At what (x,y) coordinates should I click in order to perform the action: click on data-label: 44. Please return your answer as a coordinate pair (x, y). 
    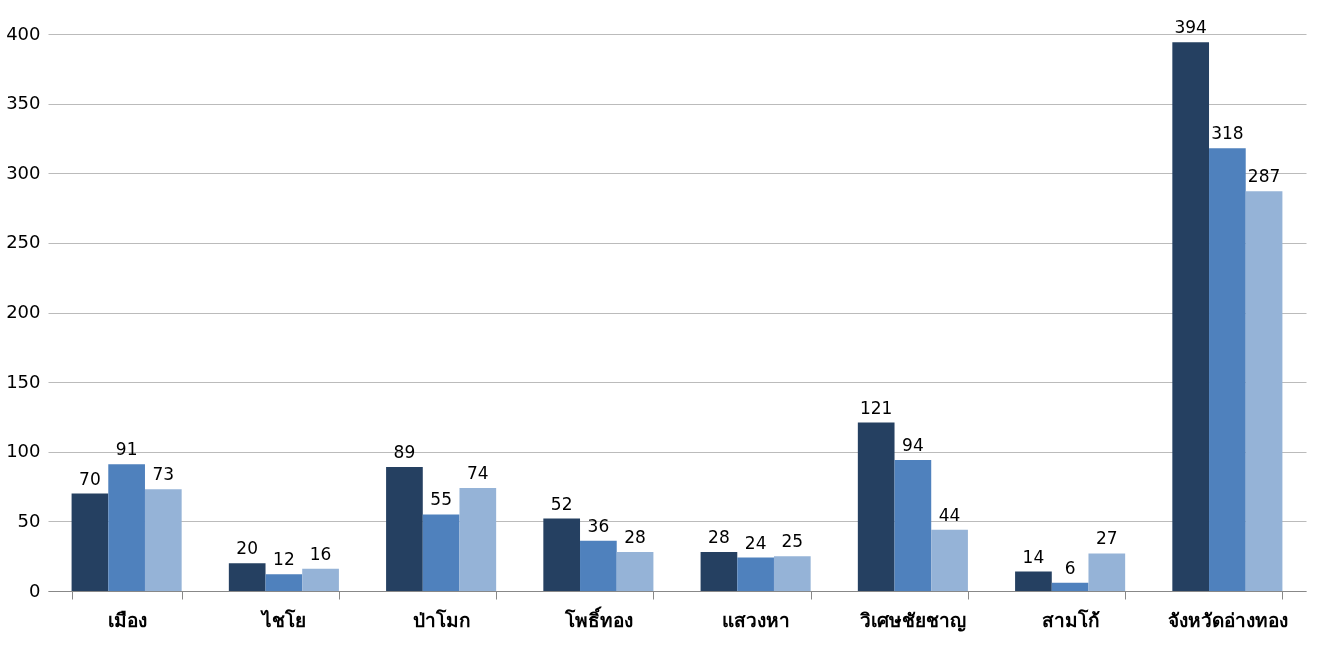
    Looking at the image, I should click on (949, 514).